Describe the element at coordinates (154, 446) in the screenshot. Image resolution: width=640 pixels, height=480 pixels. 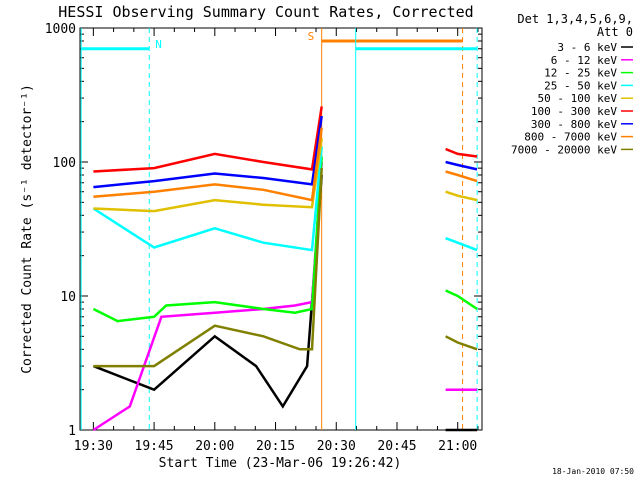
I see `x-tick-label: 19:45` at that location.